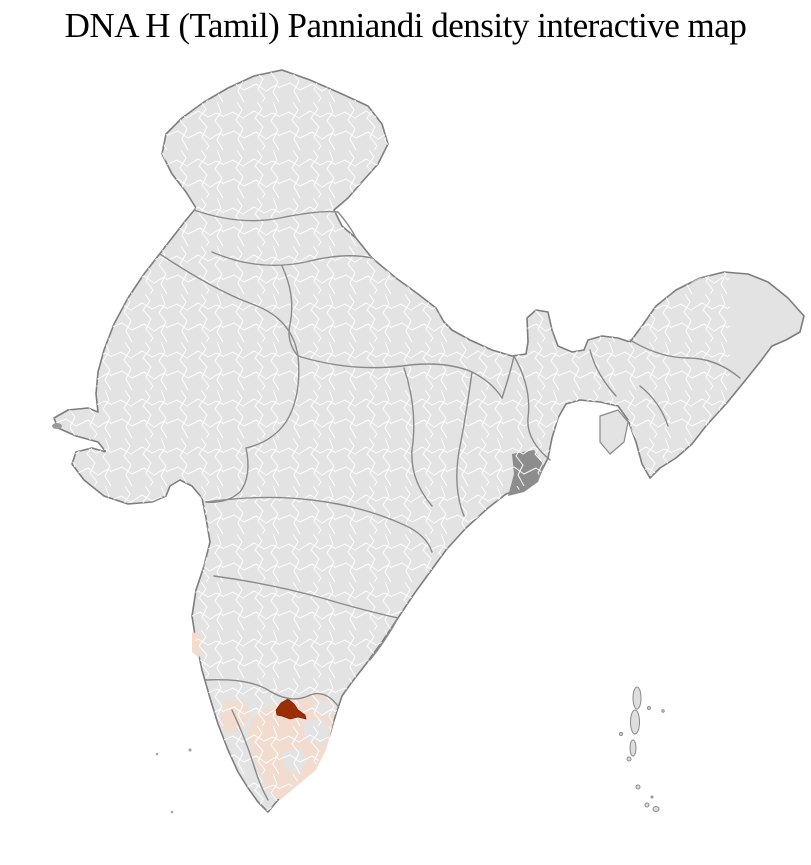 This screenshot has width=811, height=865. Describe the element at coordinates (614, 432) in the screenshot. I see `state-tripura` at that location.